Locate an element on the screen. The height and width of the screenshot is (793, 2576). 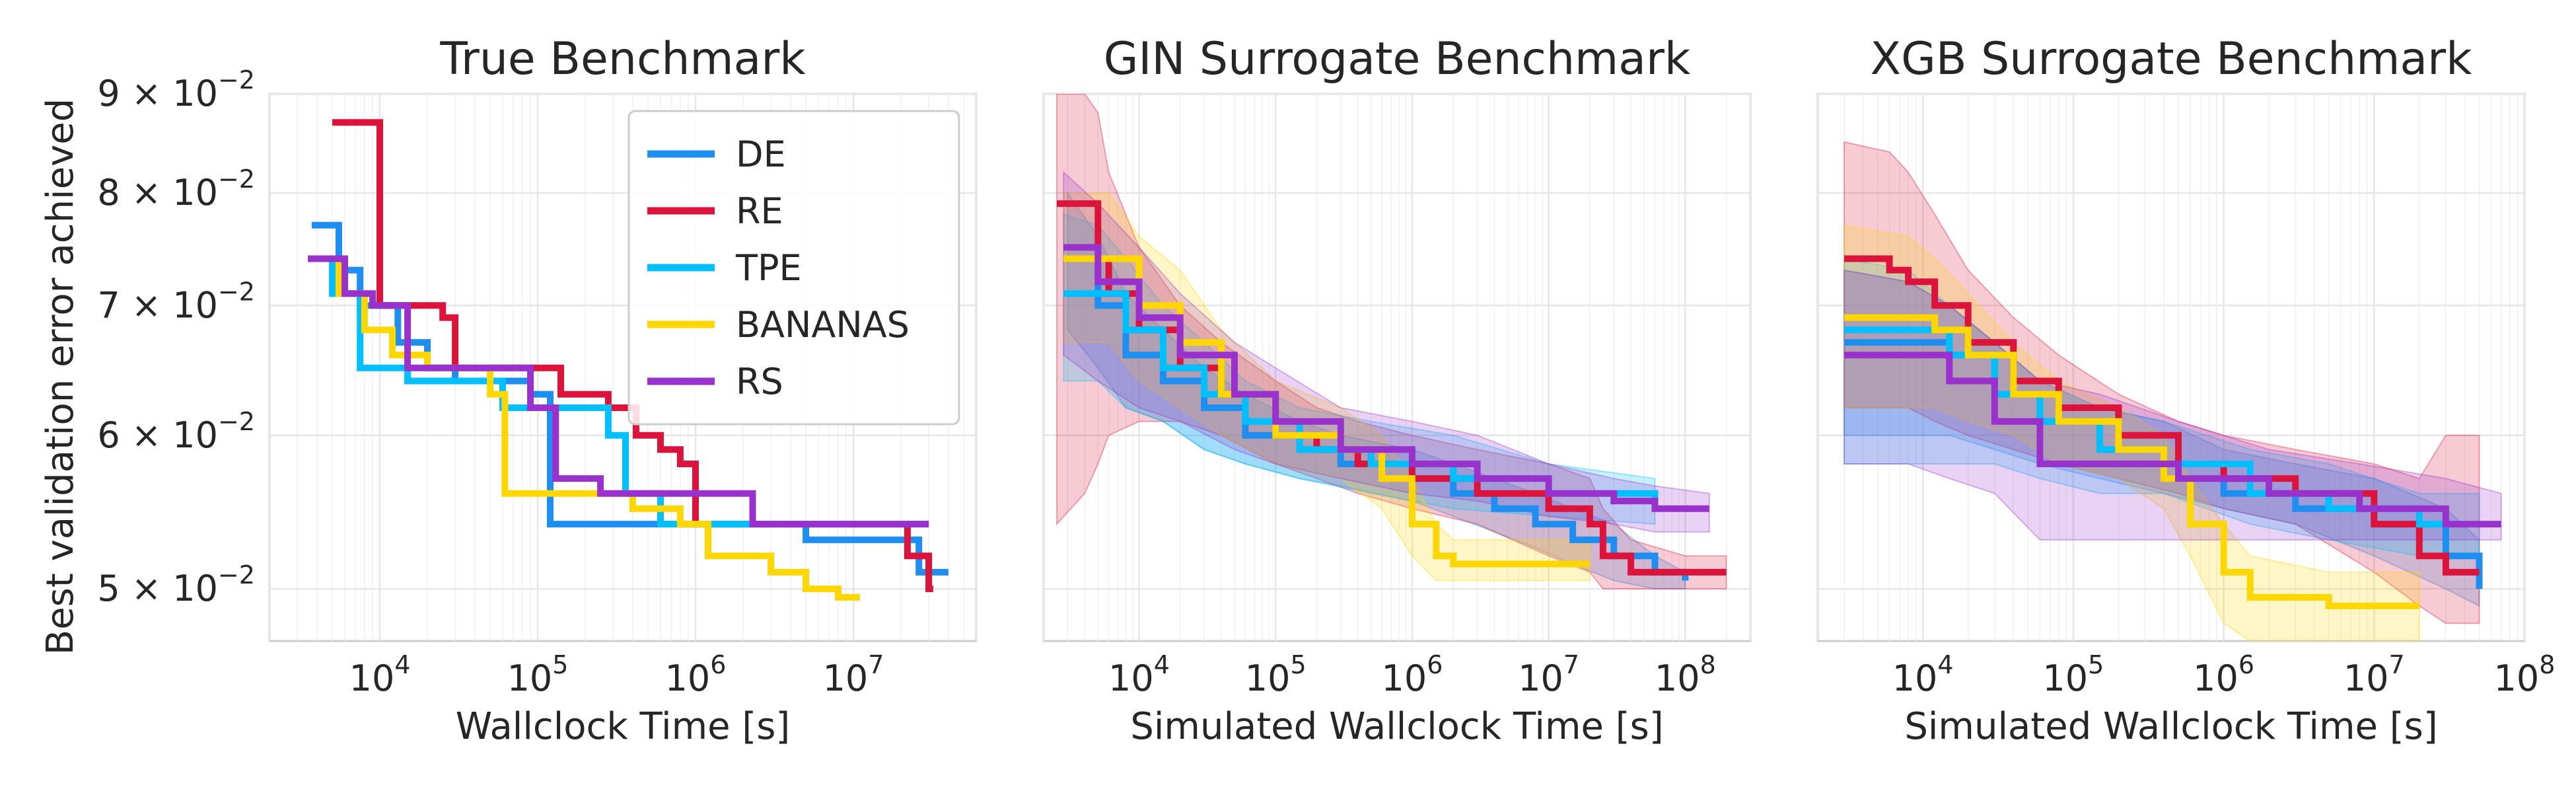
legend-label-bananas: BANANAS is located at coordinates (823, 325).